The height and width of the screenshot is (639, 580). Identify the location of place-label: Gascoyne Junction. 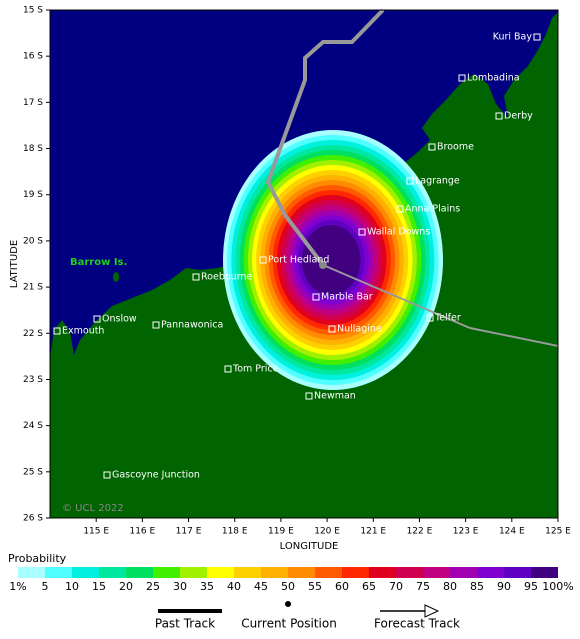
(156, 475).